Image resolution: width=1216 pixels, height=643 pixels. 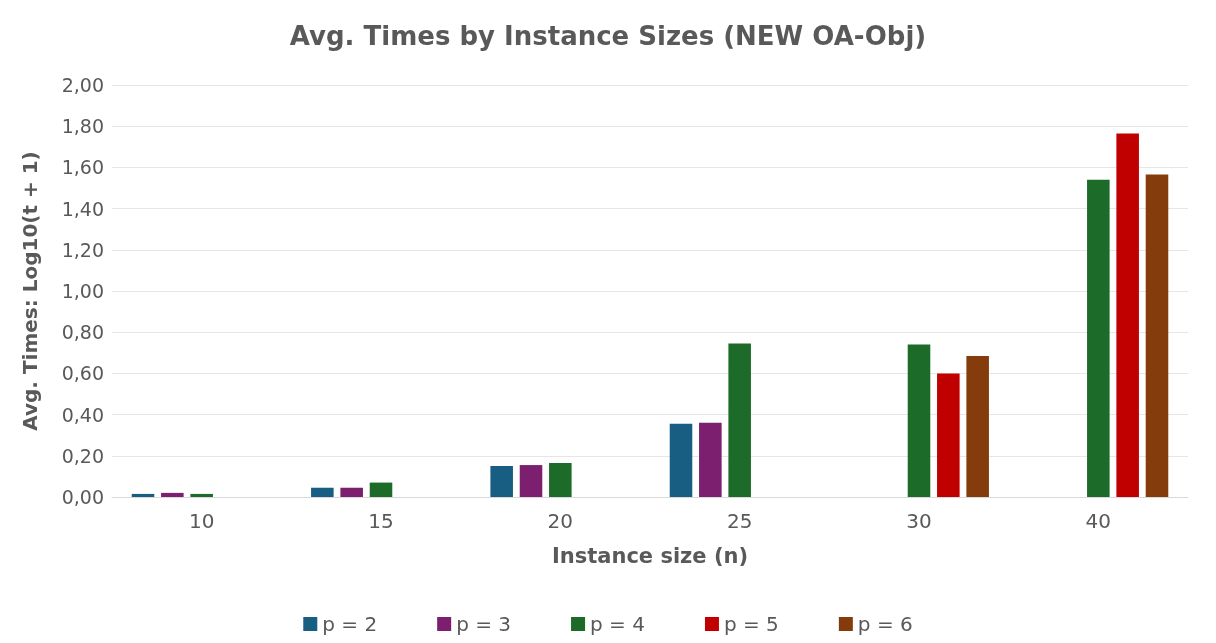 I want to click on x-tick-label: 25, so click(x=739, y=521).